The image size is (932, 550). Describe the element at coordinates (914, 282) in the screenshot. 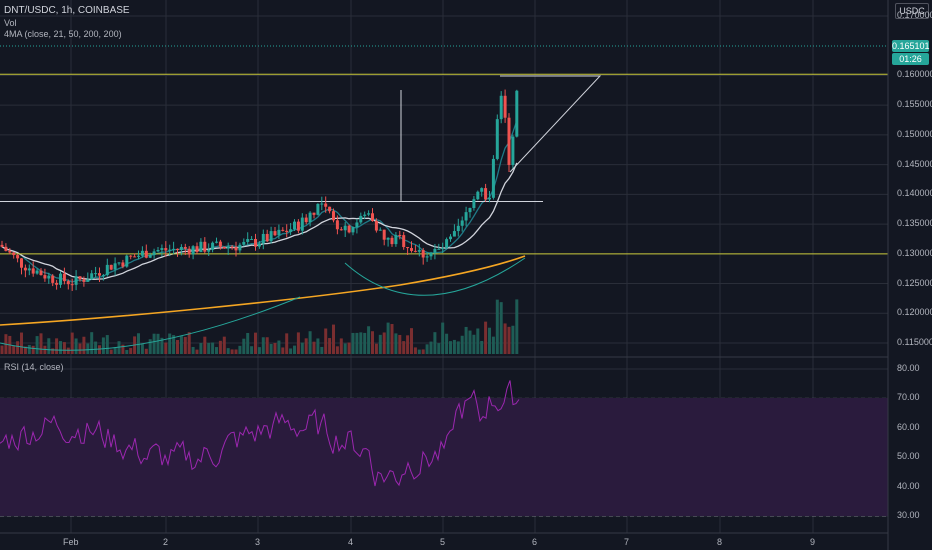

I see `price-tick-label: 0.125000` at that location.